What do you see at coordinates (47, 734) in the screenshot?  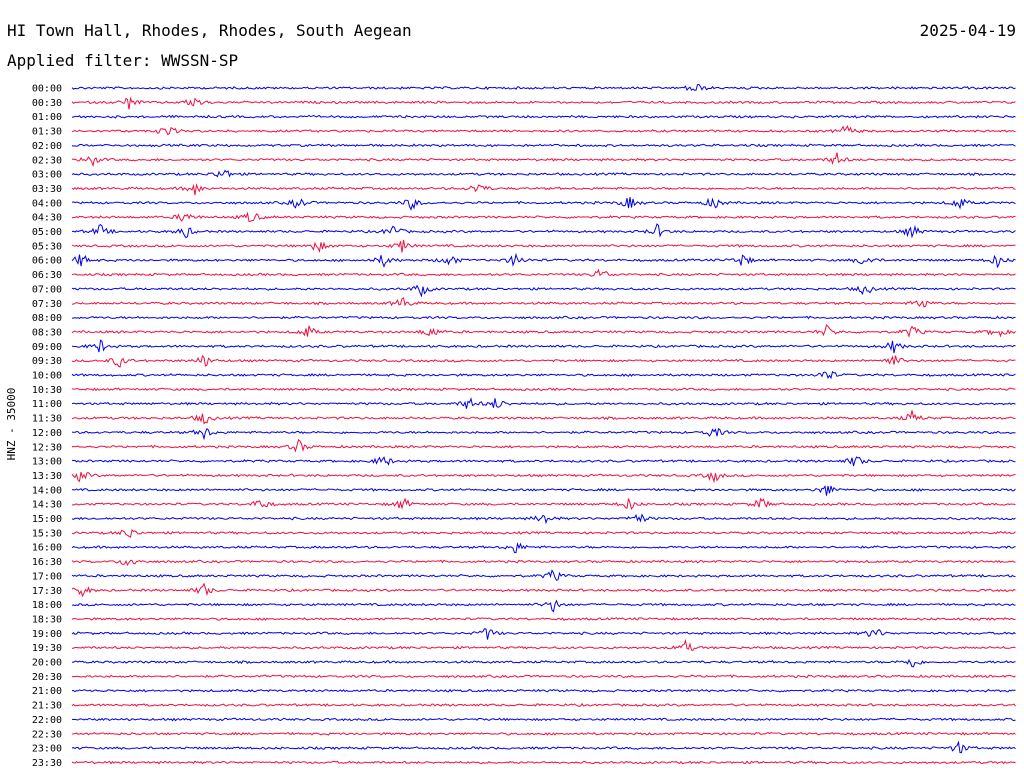 I see `time-label-2230: 22:30` at bounding box center [47, 734].